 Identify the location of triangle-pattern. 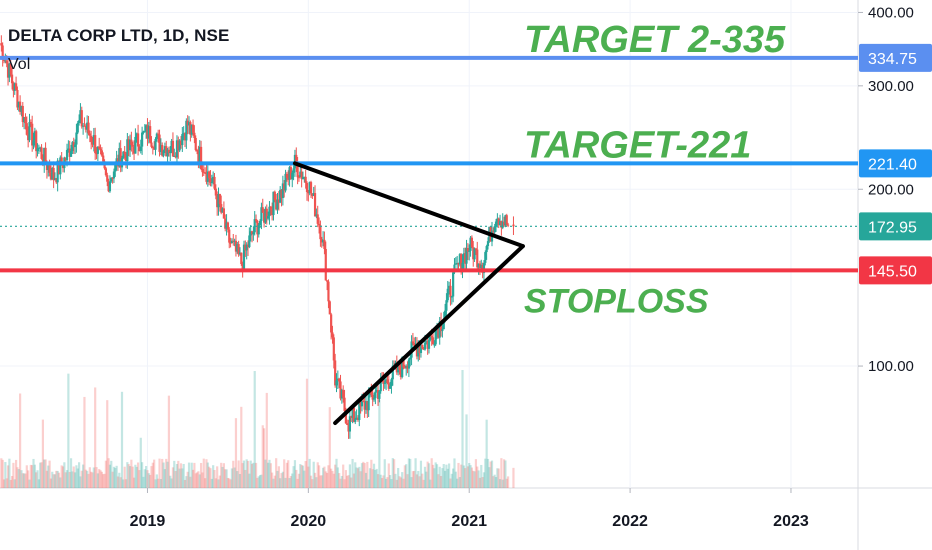
(408, 293).